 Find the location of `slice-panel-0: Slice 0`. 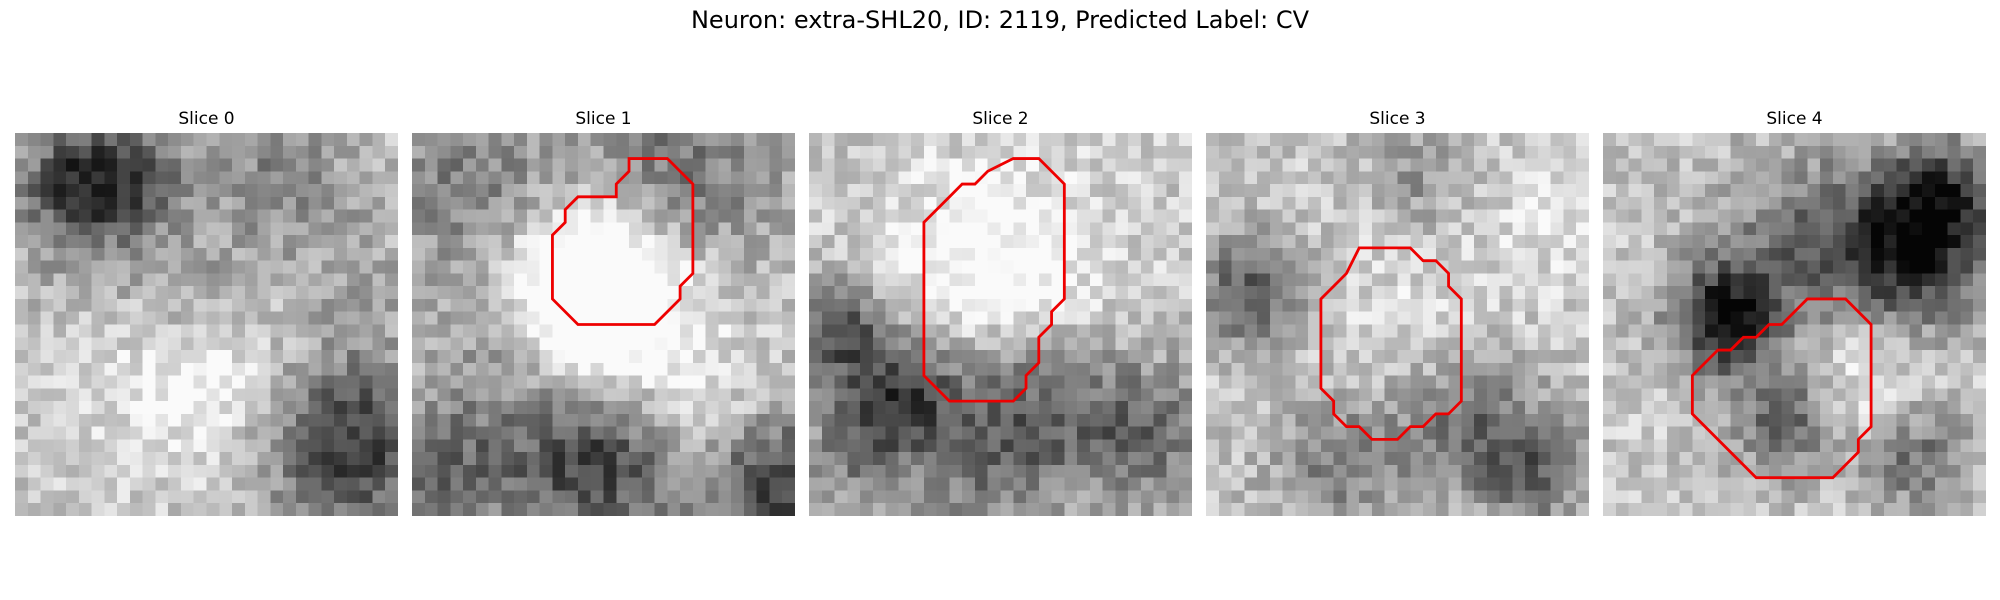

slice-panel-0: Slice 0 is located at coordinates (206, 312).